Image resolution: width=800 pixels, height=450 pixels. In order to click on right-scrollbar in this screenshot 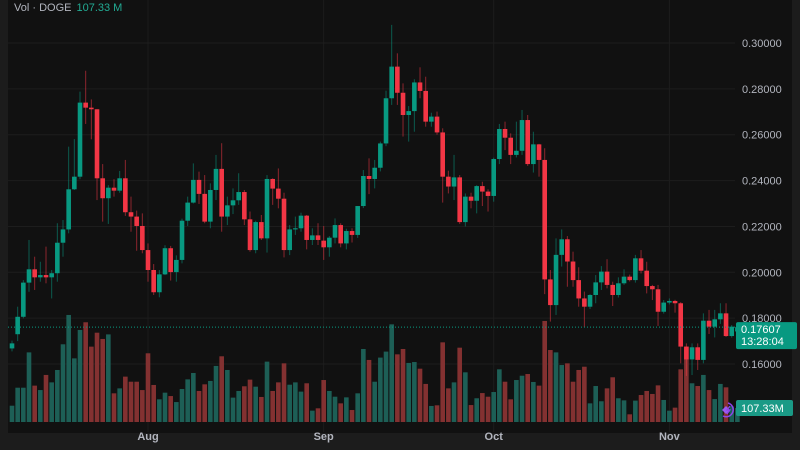, I will do `click(796, 225)`.